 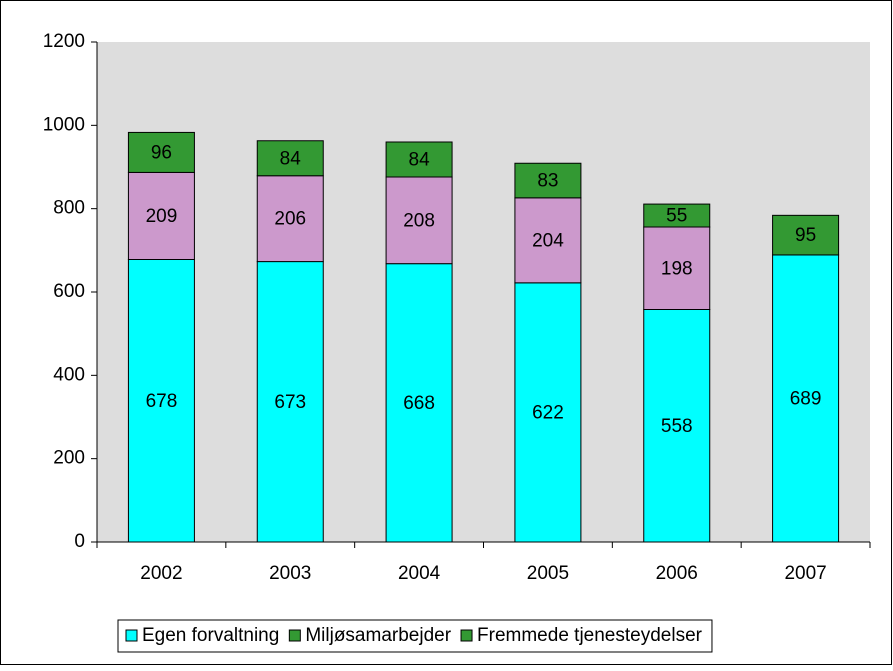 I want to click on data-label: 673, so click(x=290, y=402).